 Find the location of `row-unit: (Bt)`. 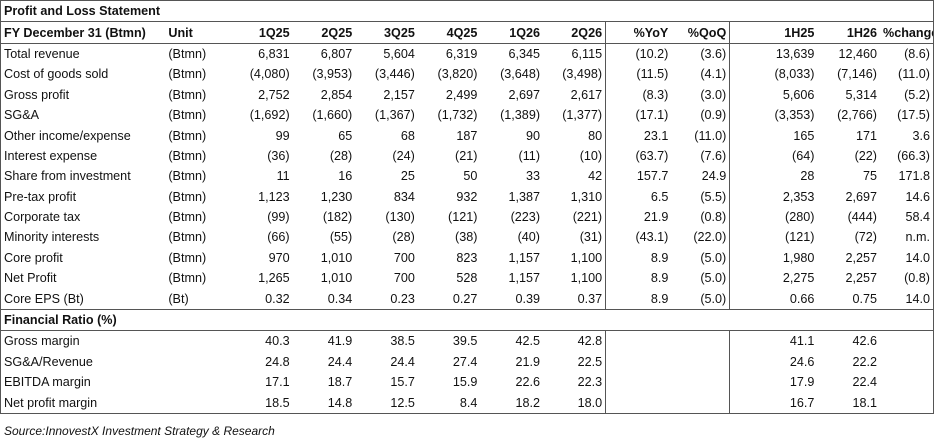

row-unit: (Bt) is located at coordinates (178, 298).